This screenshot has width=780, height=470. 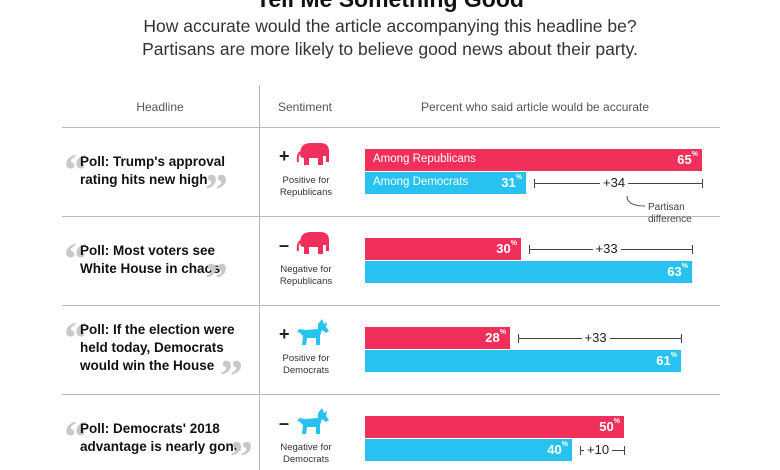 I want to click on sentiment-label: Positive for Democrats, so click(x=306, y=365).